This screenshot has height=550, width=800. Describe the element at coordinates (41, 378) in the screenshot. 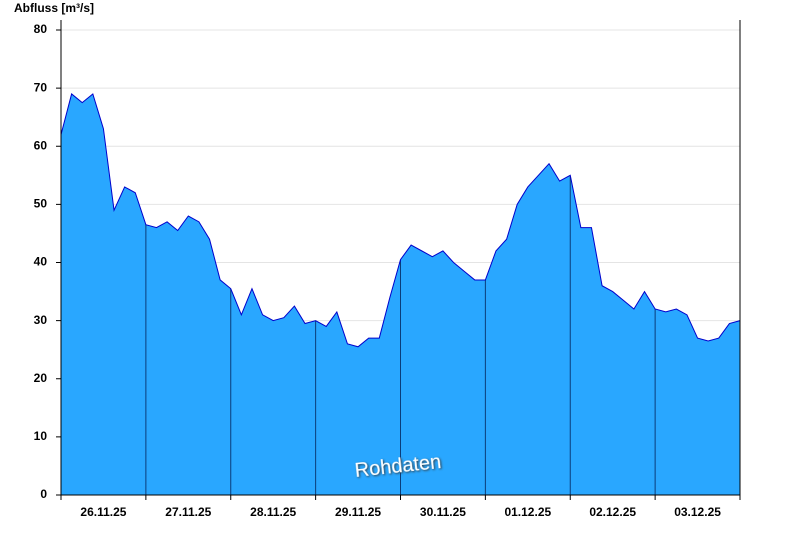

I see `y-tick-label: 20` at that location.